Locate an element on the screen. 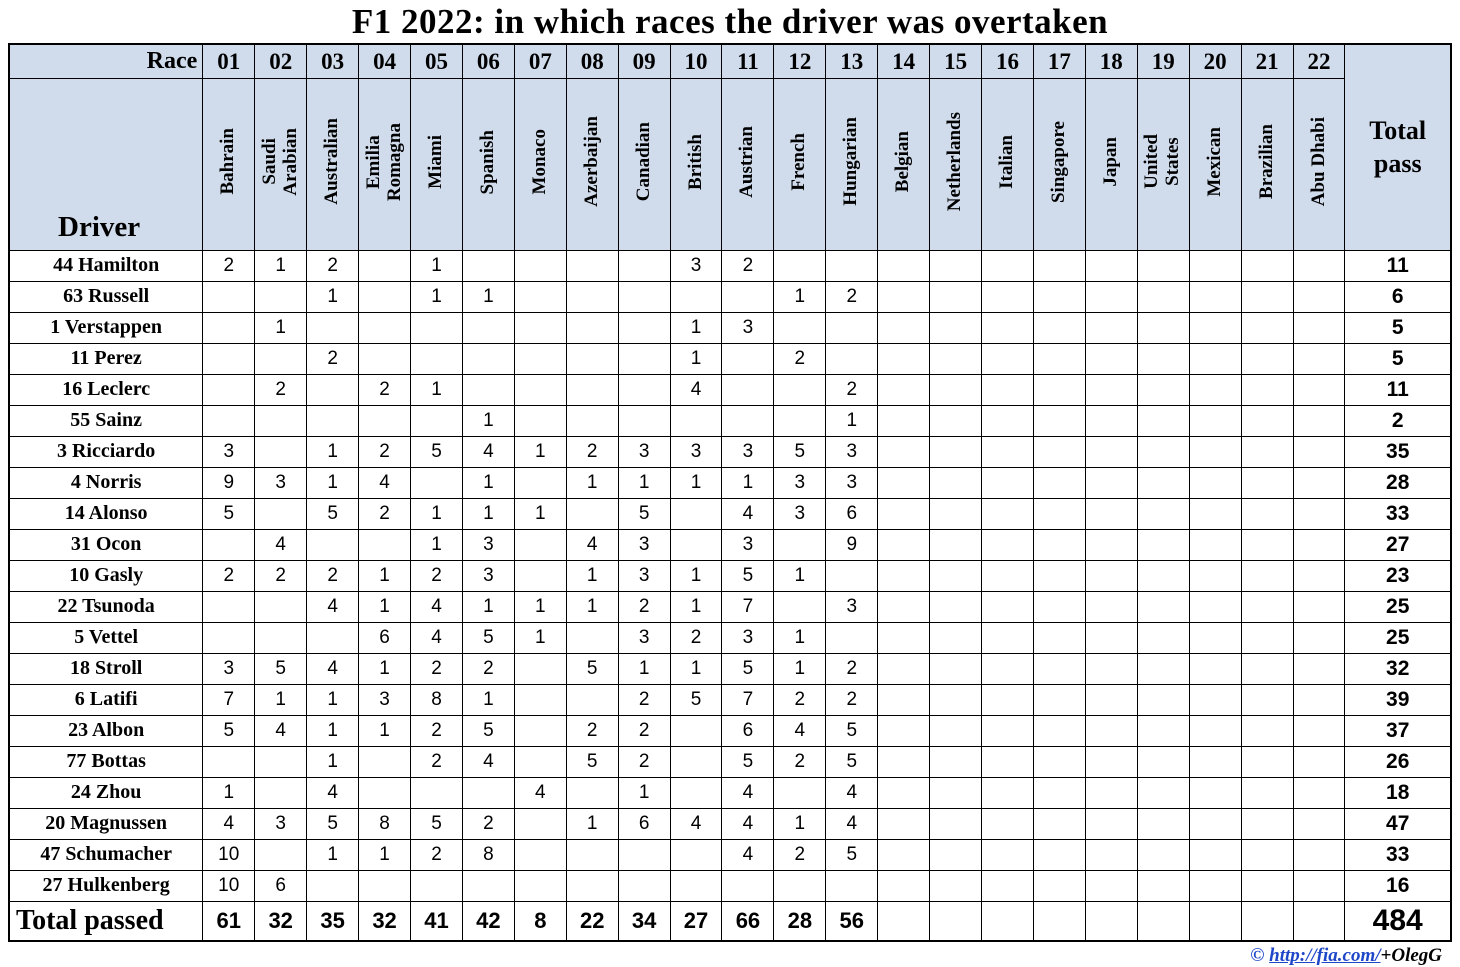 This screenshot has width=1460, height=967. driver-name: 3 Ricciardo is located at coordinates (106, 451).